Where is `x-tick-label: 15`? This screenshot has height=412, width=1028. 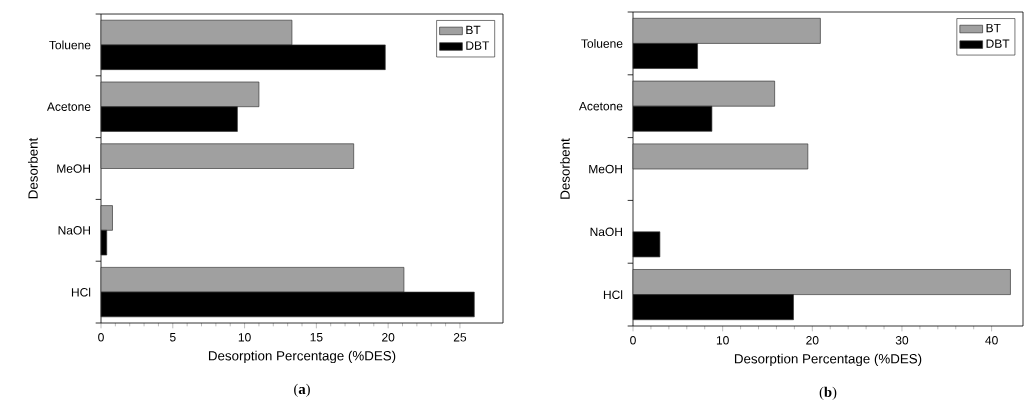 x-tick-label: 15 is located at coordinates (316, 337).